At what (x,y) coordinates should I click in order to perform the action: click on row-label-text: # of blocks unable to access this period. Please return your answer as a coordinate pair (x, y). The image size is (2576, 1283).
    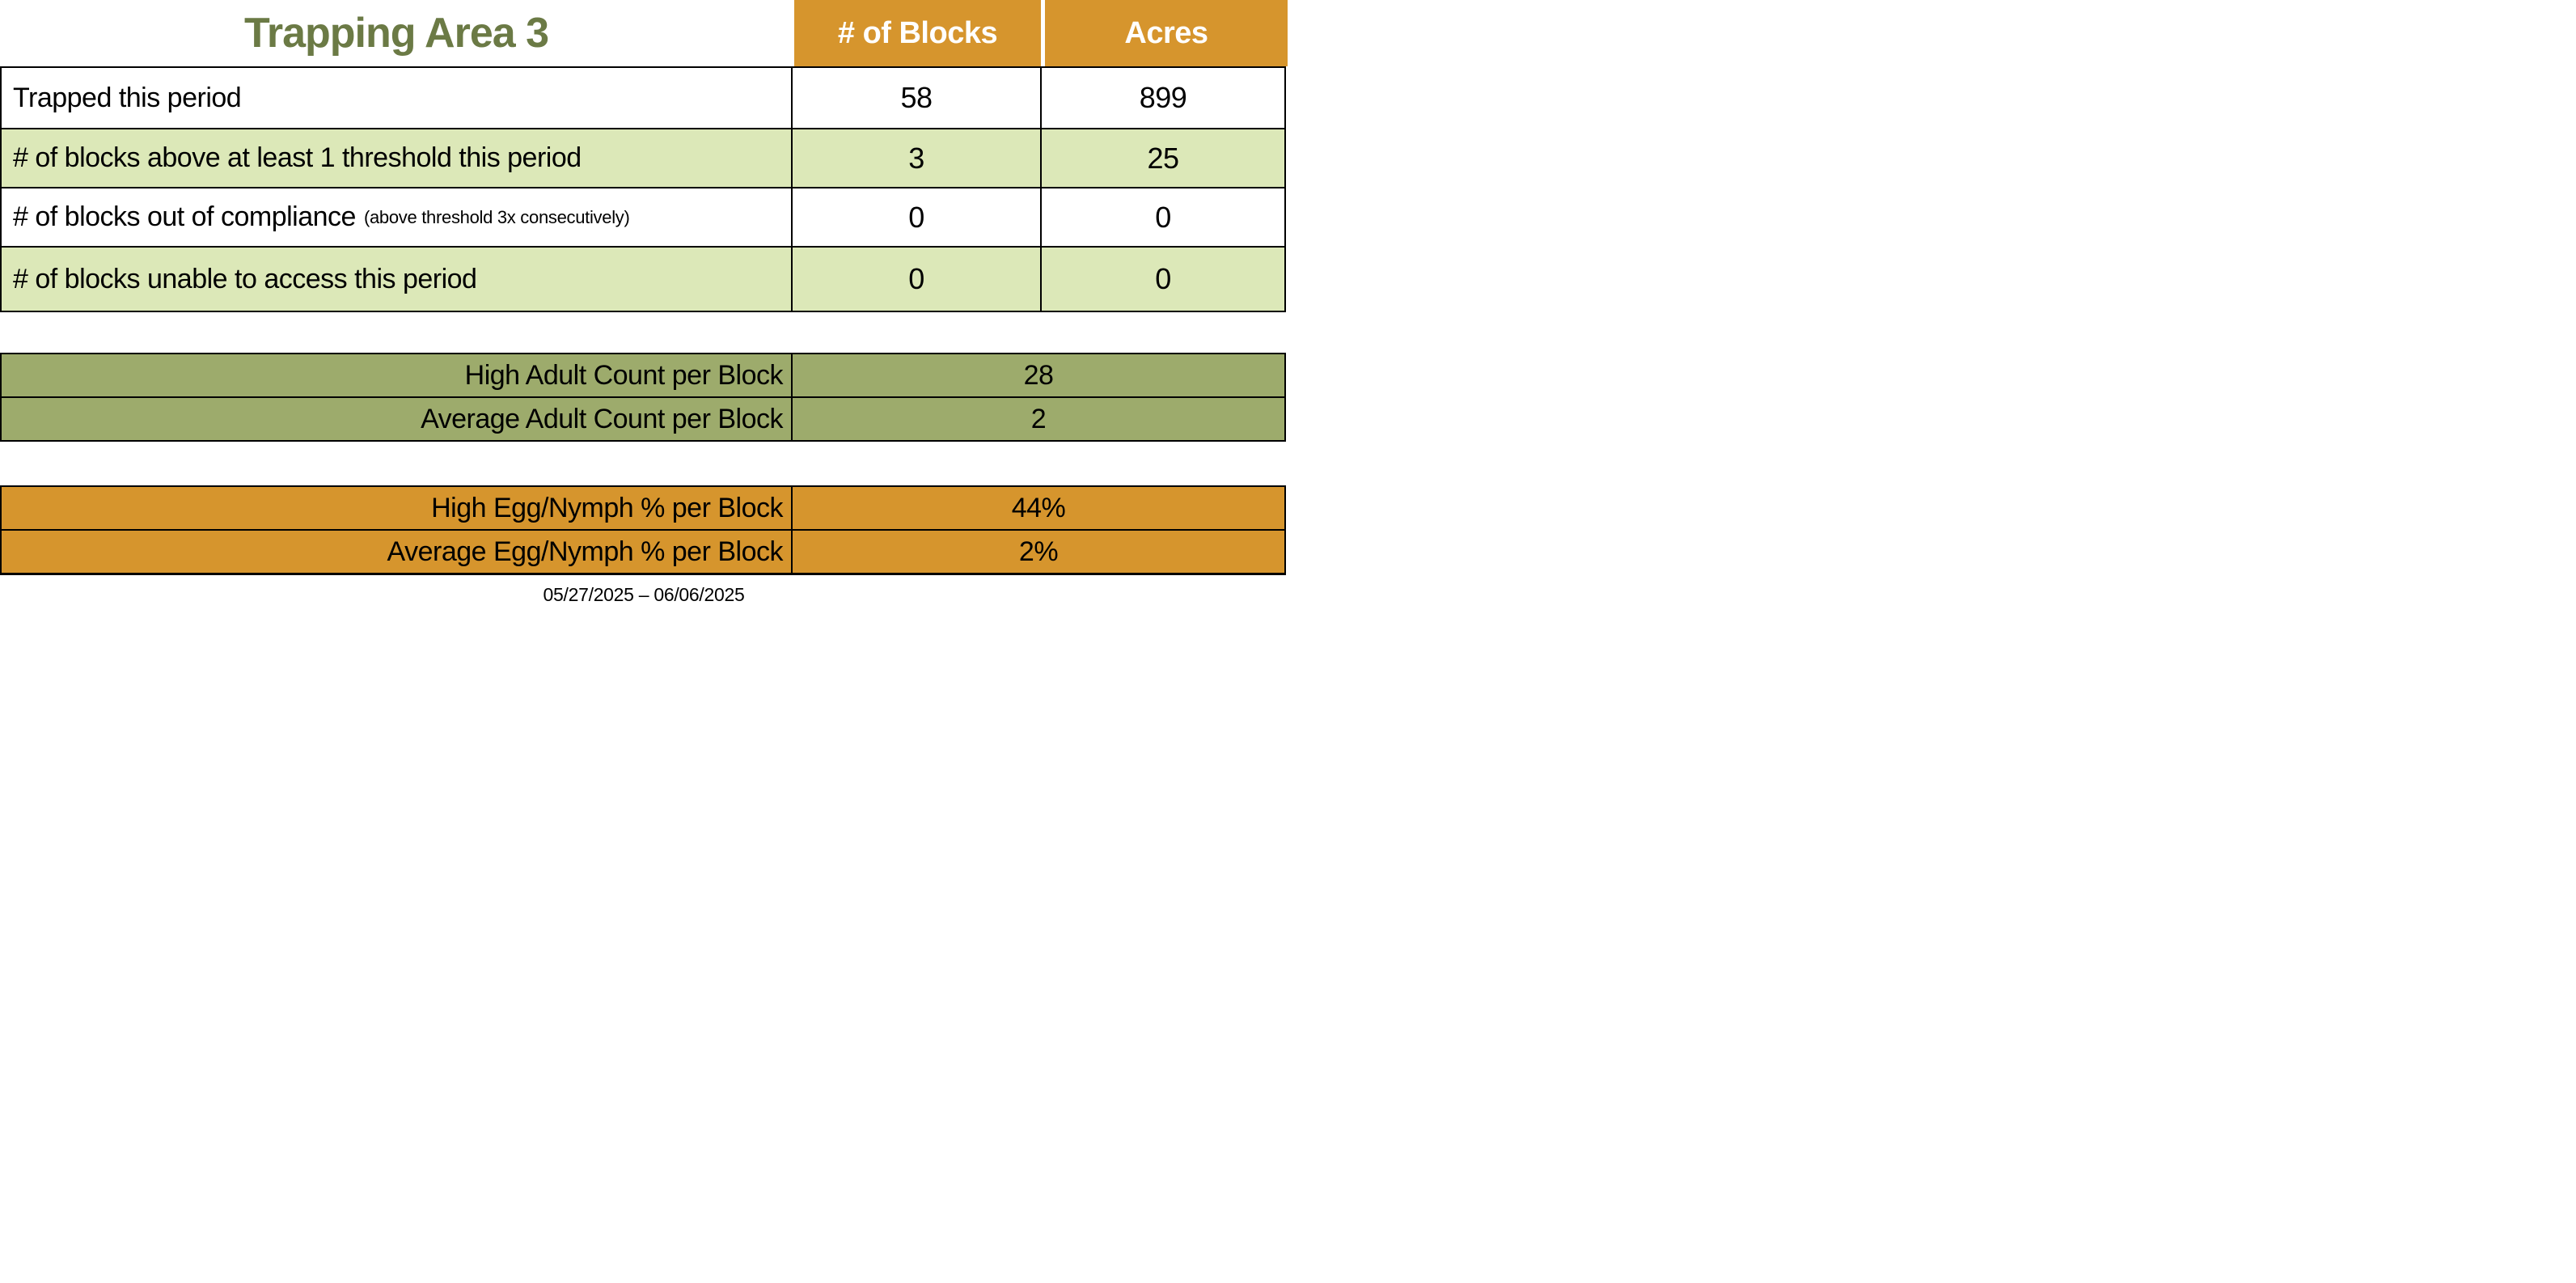
    Looking at the image, I should click on (245, 278).